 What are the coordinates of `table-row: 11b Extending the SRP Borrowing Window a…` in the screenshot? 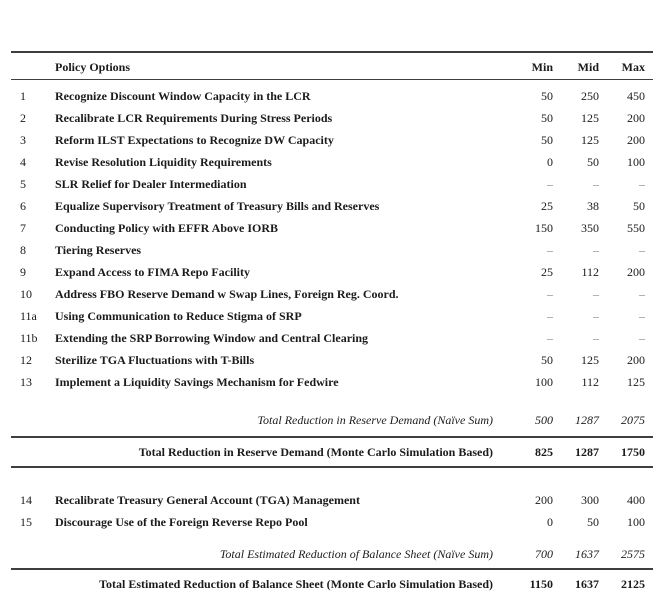 It's located at (332, 338).